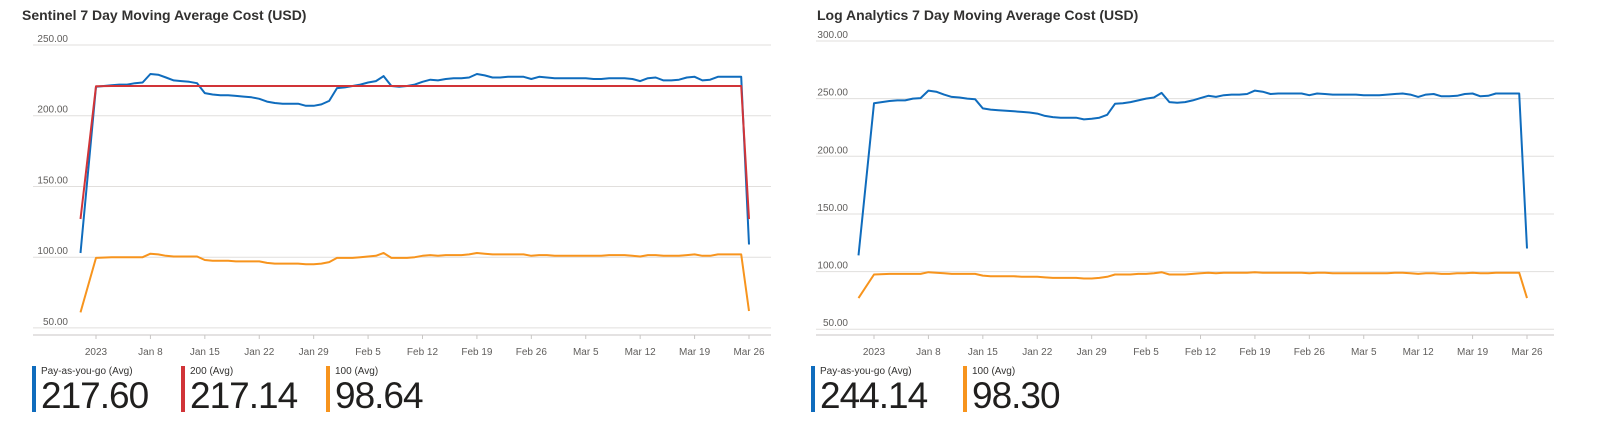 The image size is (1600, 443). I want to click on chart-title: Sentinel 7 Day Moving Average Cost (USD), so click(164, 15).